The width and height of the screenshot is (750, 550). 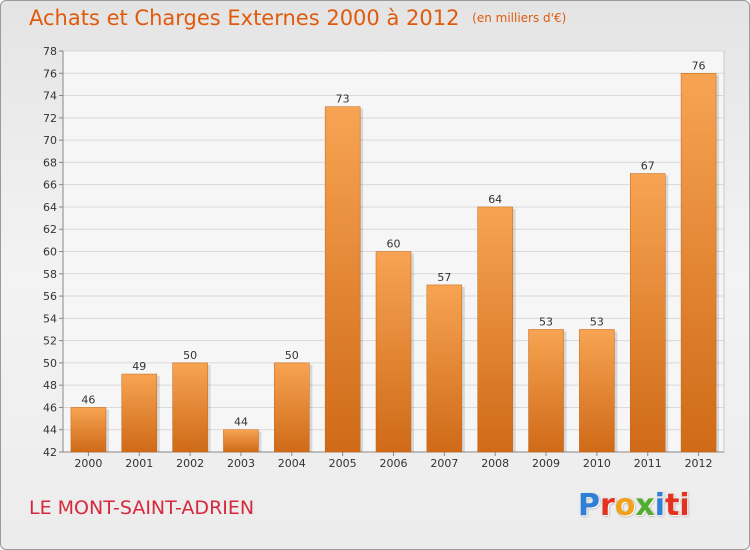 I want to click on data-label: 76, so click(x=699, y=65).